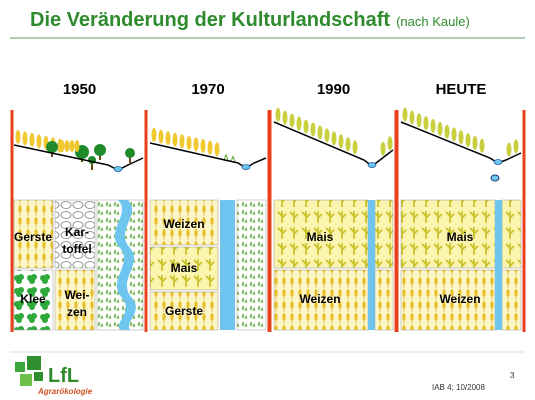  Describe the element at coordinates (76, 249) in the screenshot. I see `field-label: toffel` at that location.